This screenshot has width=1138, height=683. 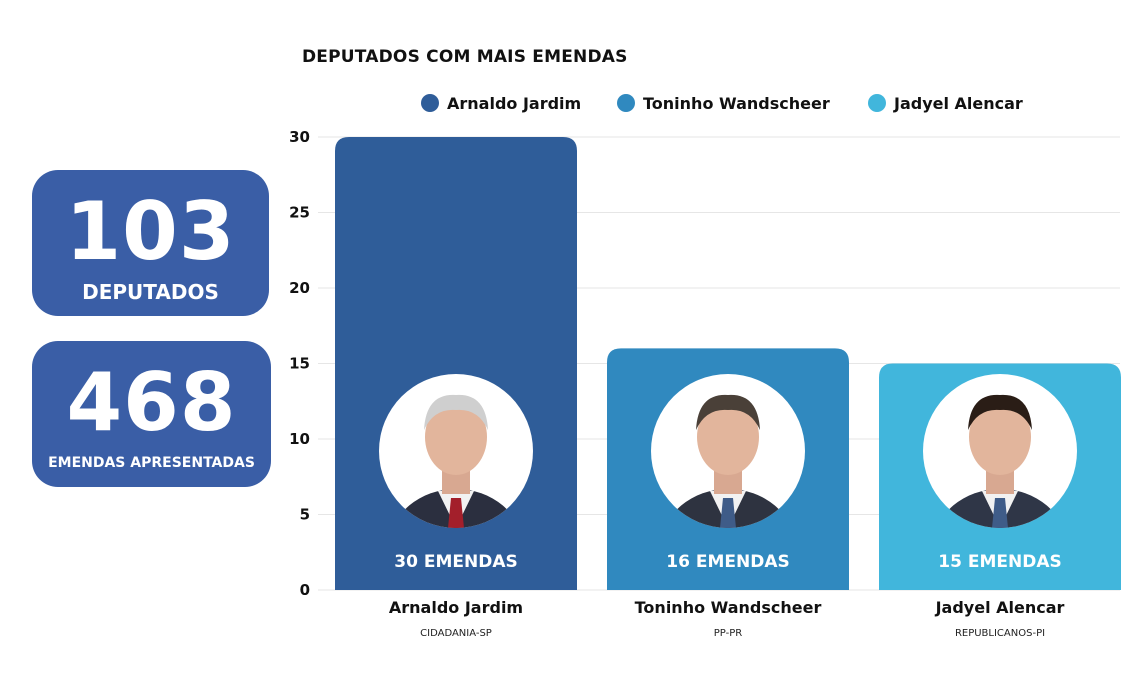 What do you see at coordinates (456, 607) in the screenshot?
I see `category-name: Arnaldo Jardim` at bounding box center [456, 607].